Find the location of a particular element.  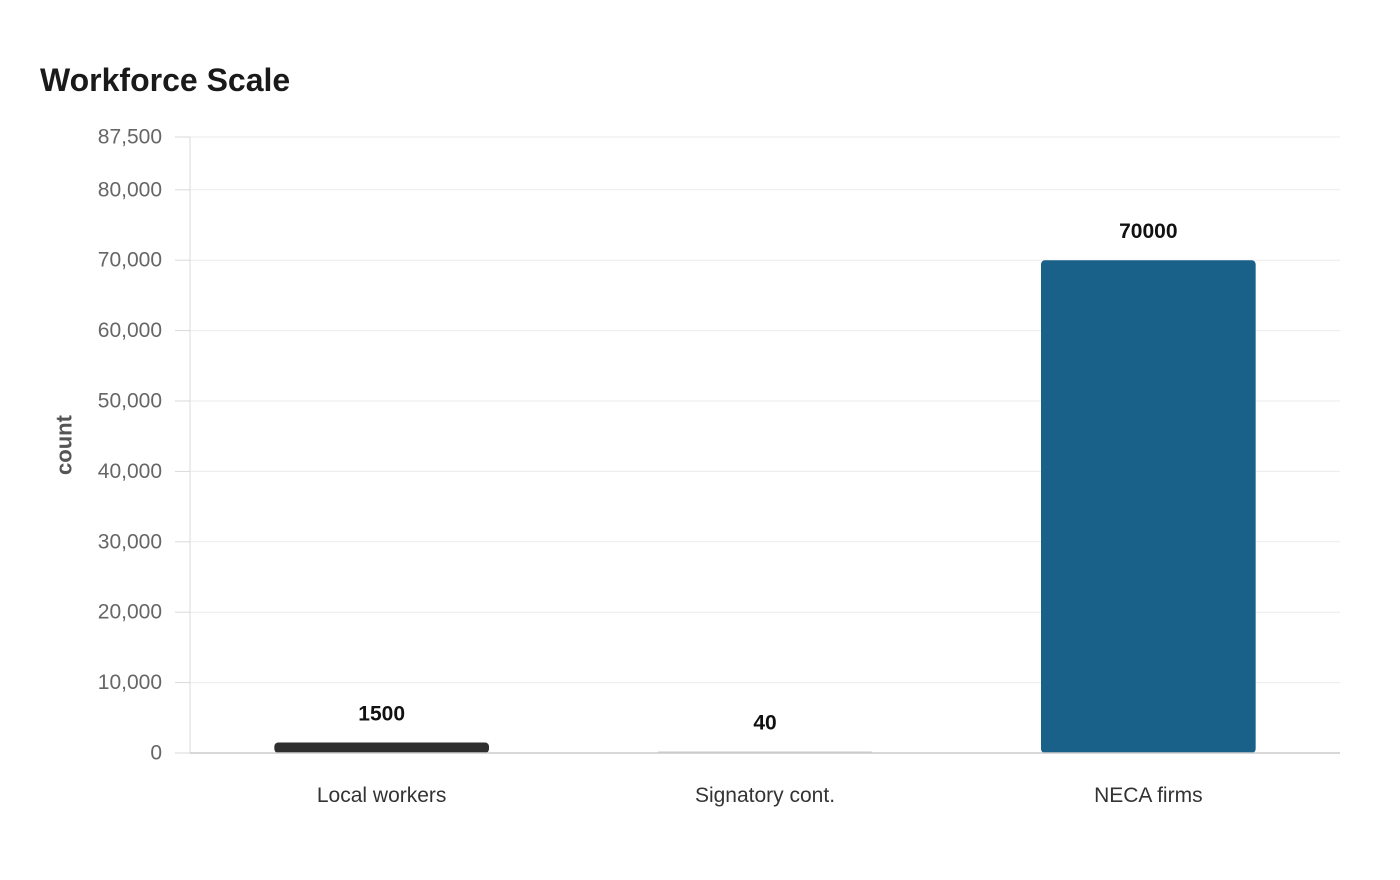

data-label: 70000 is located at coordinates (1148, 231).